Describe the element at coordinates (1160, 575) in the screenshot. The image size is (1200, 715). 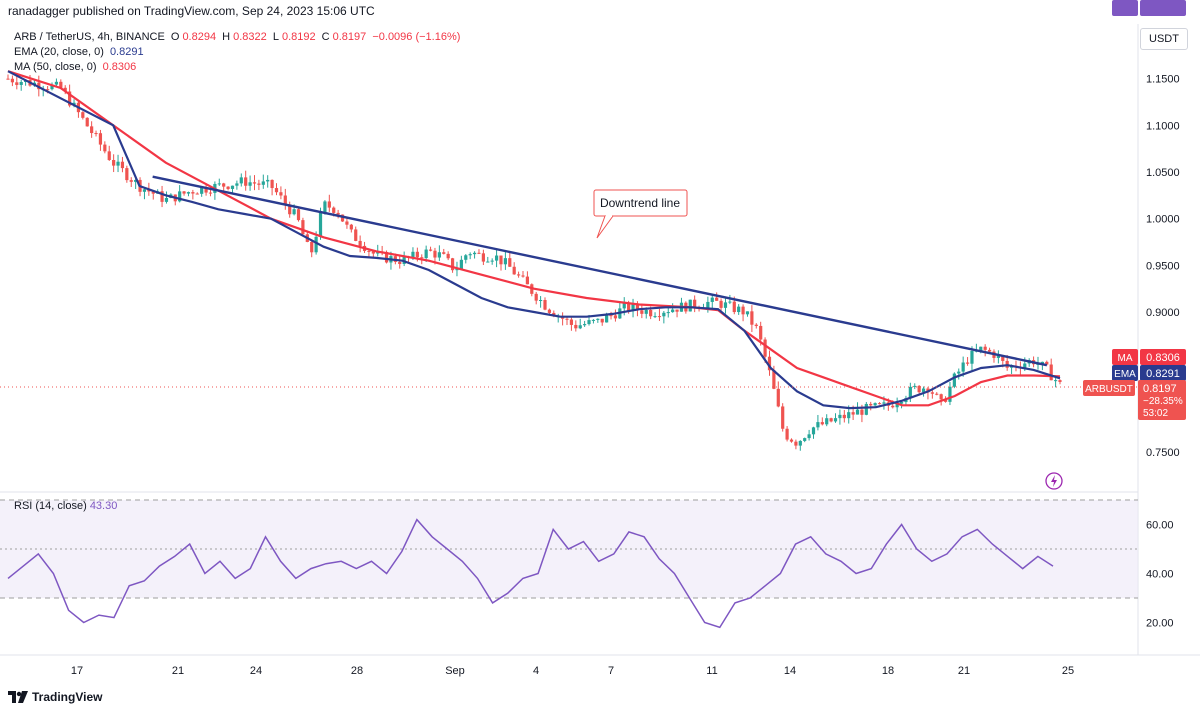
I see `rsi-axis-label: 40.00` at that location.